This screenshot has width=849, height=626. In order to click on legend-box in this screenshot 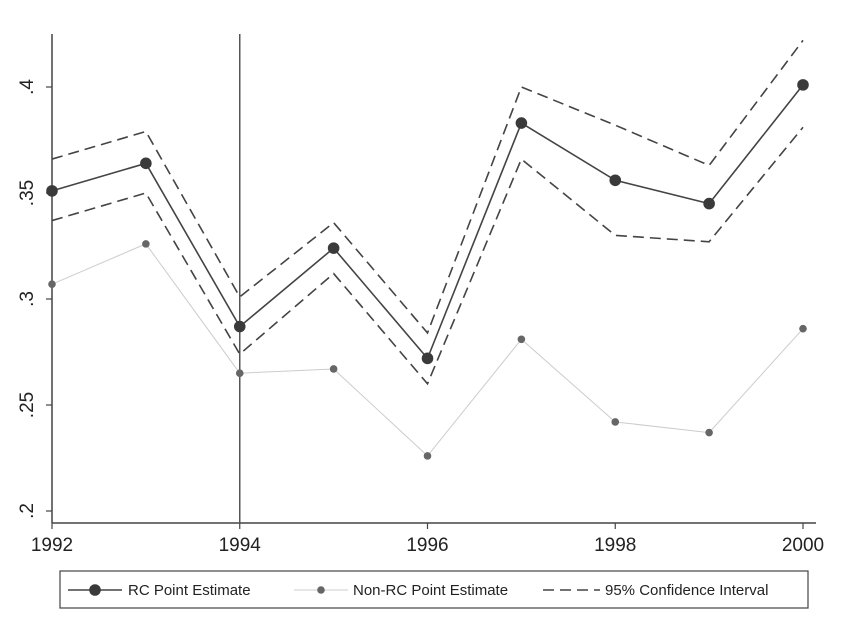, I will do `click(434, 589)`.